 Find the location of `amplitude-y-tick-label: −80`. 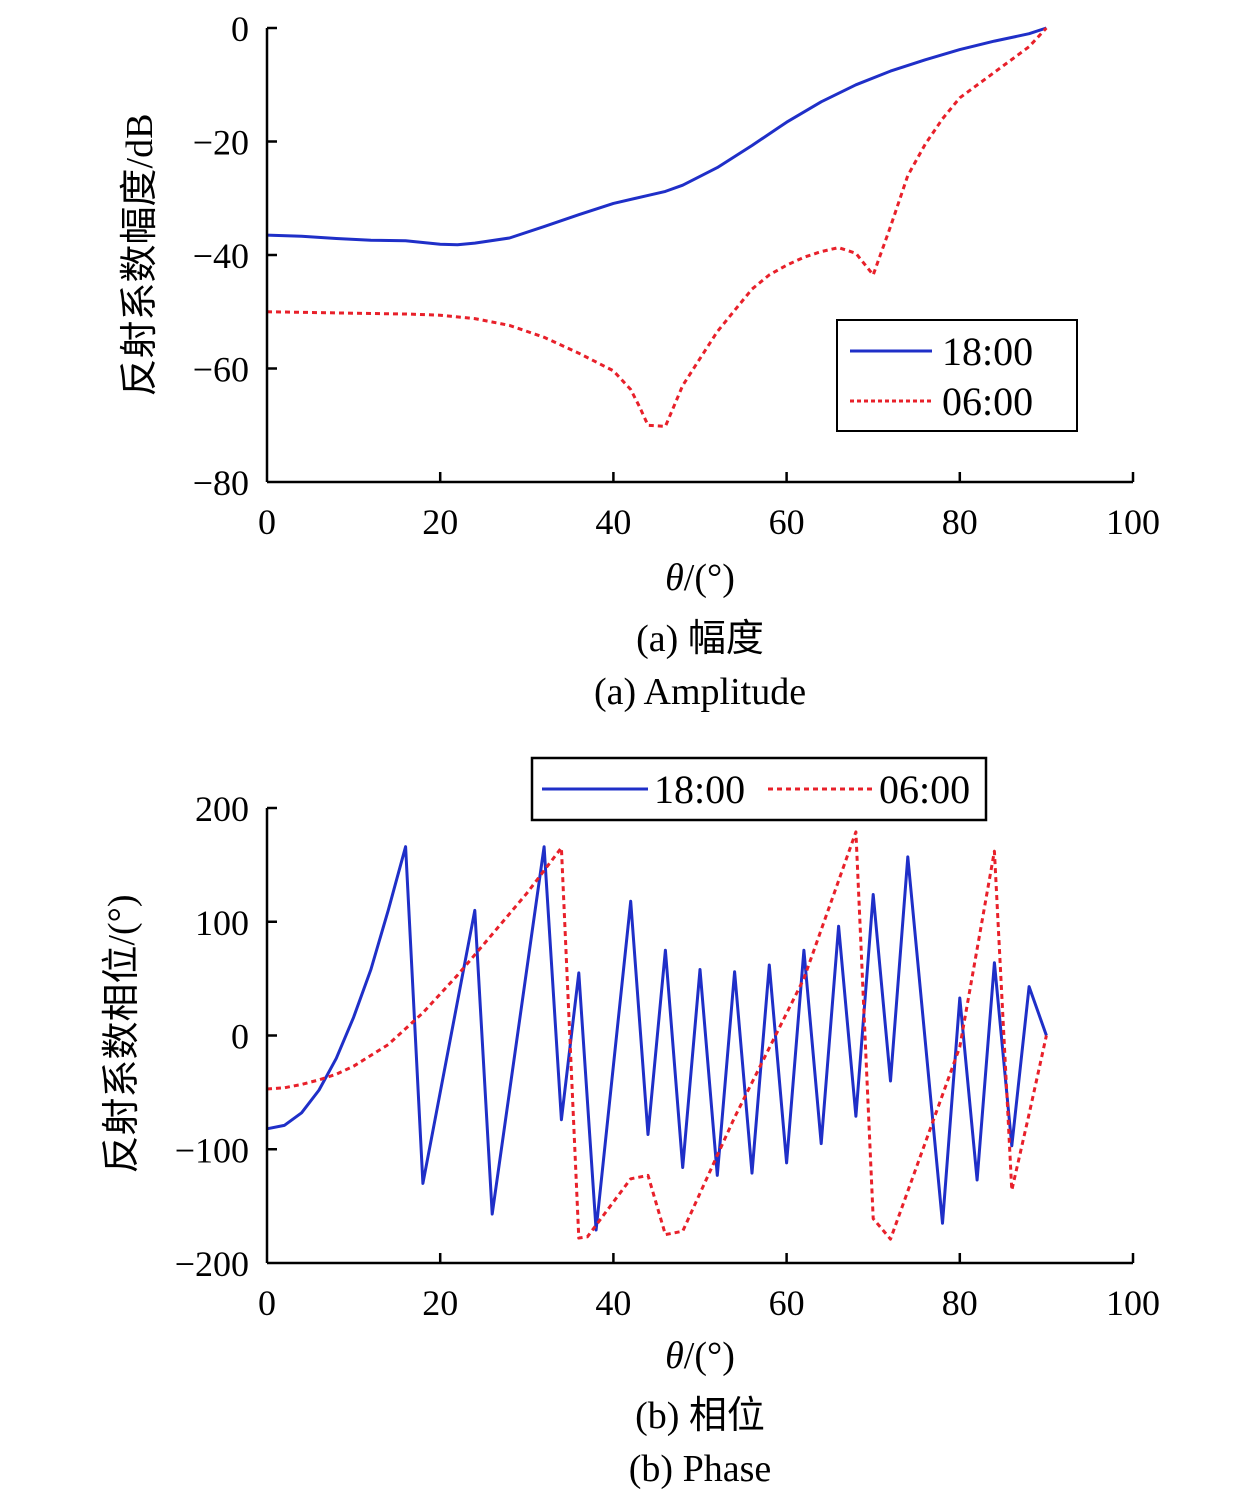

amplitude-y-tick-label: −80 is located at coordinates (221, 483).